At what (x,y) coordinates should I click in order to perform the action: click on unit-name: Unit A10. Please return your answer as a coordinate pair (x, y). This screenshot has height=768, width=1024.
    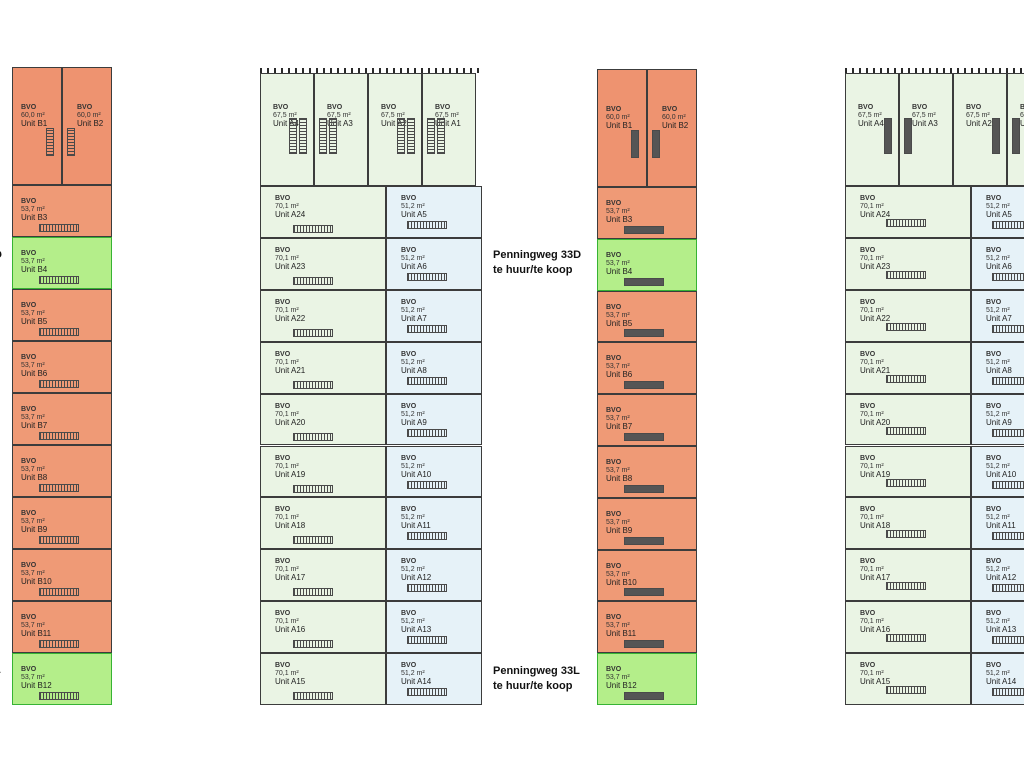
    Looking at the image, I should click on (416, 474).